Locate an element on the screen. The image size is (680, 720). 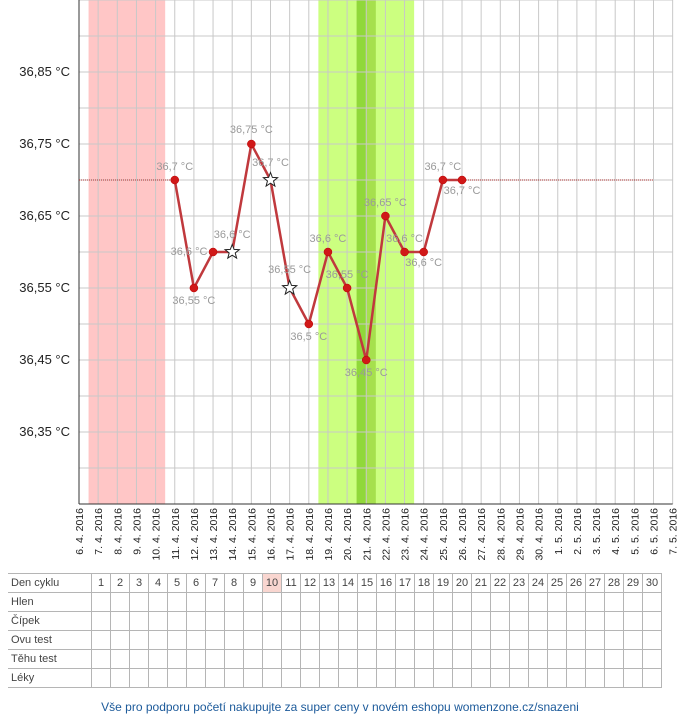
cycle-day-cell: 18 is located at coordinates (424, 583).